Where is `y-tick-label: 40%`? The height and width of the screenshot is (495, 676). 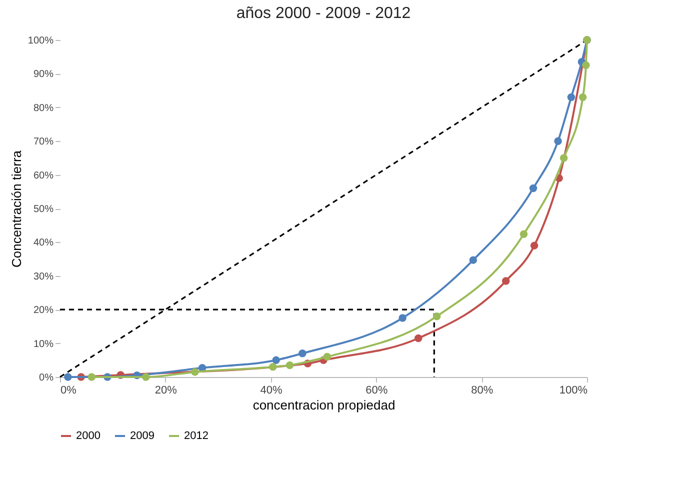 y-tick-label: 40% is located at coordinates (43, 243).